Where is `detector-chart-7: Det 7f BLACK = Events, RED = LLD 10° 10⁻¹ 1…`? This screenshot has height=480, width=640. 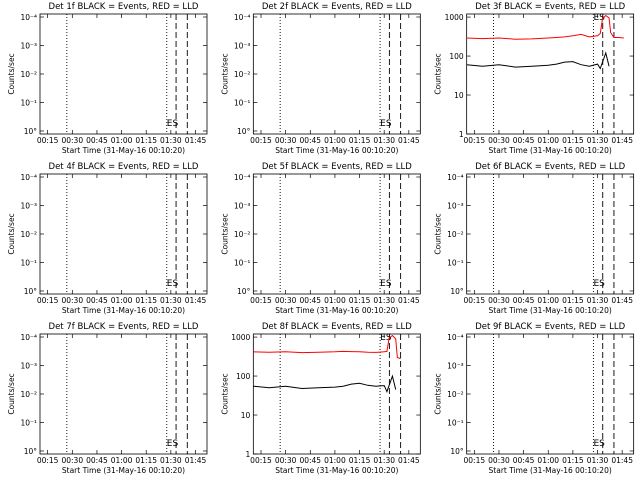
detector-chart-7: Det 7f BLACK = Events, RED = LLD 10° 10⁻¹ 1… is located at coordinates (107, 398).